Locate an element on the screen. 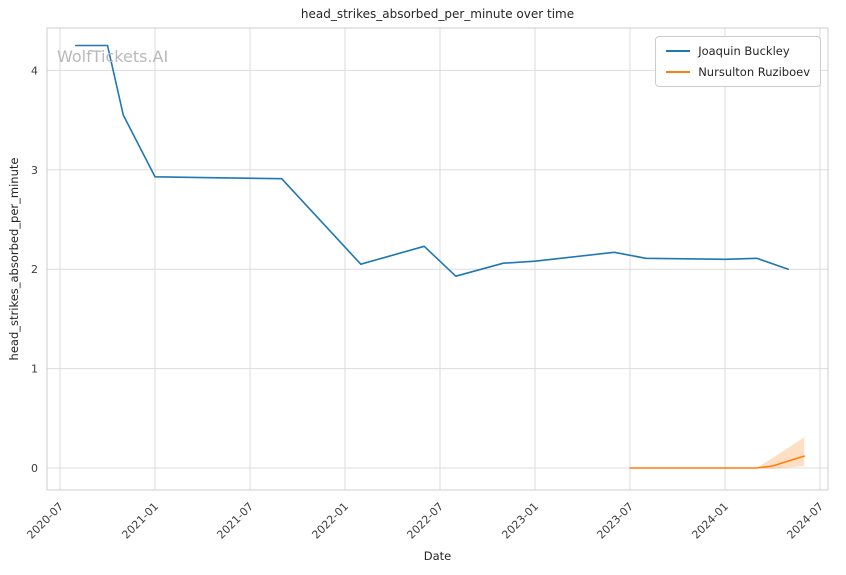 This screenshot has height=575, width=846. y-axis-label: head_strikes_absorbed_per_minute is located at coordinates (14, 259).